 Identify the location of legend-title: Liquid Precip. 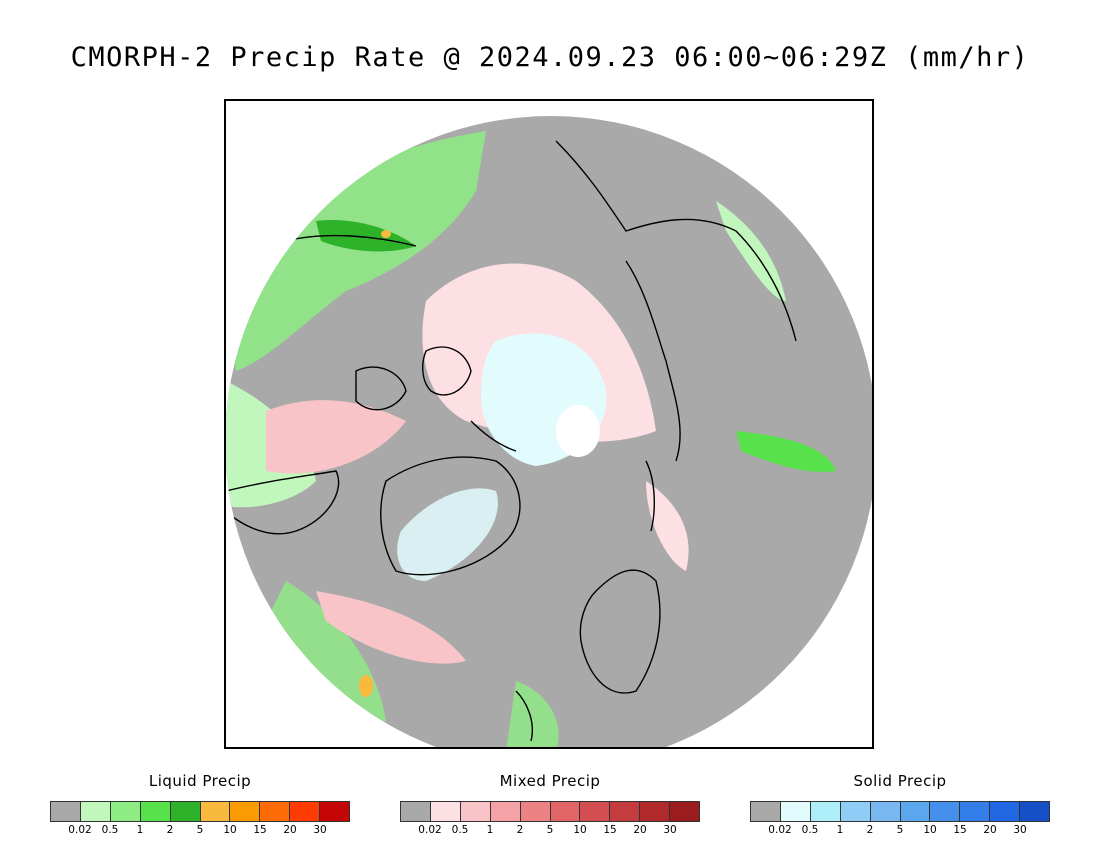
(200, 781).